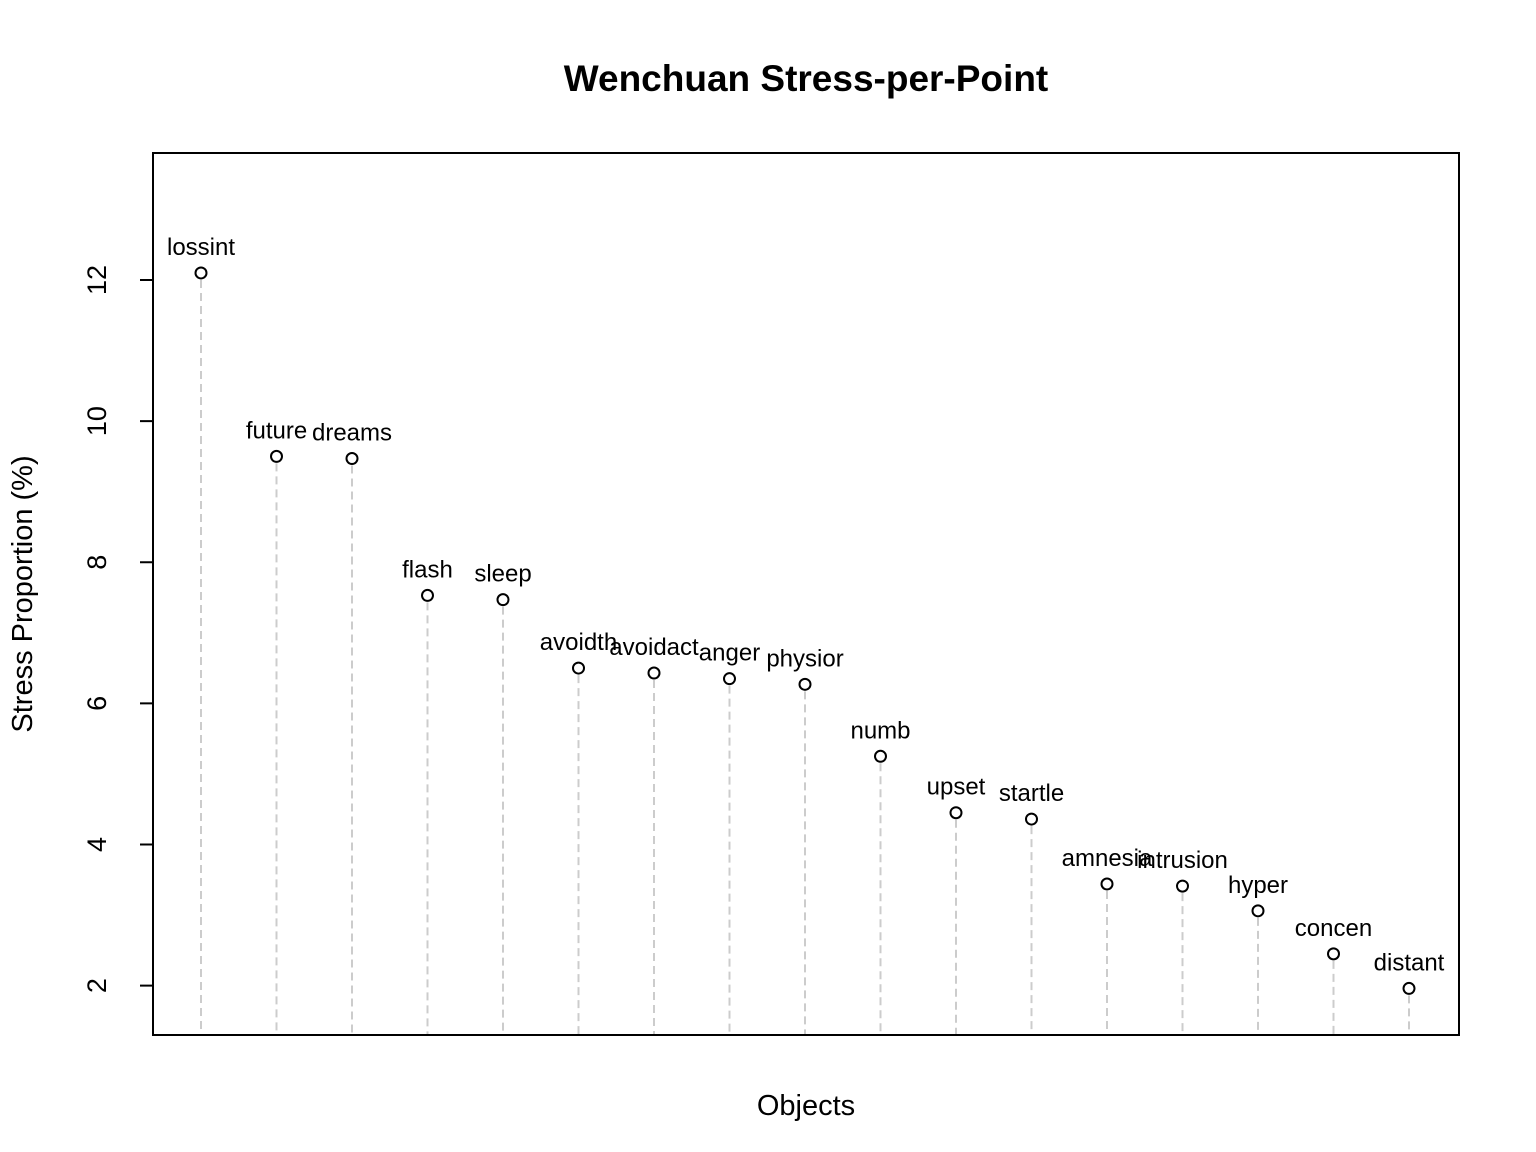  Describe the element at coordinates (97, 562) in the screenshot. I see `y-tick-label: 8` at that location.